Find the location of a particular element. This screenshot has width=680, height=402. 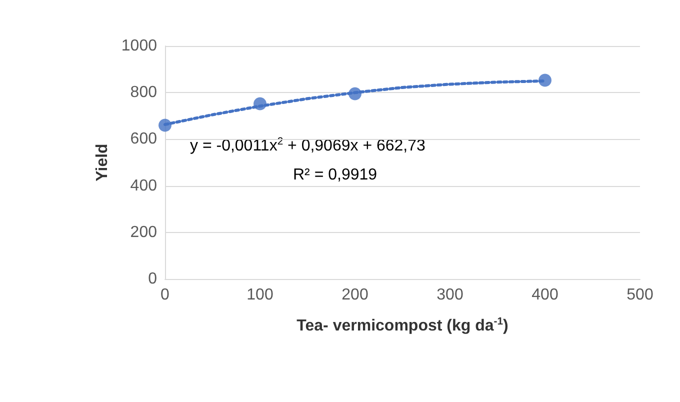

y-tick-label: 800 is located at coordinates (144, 93).